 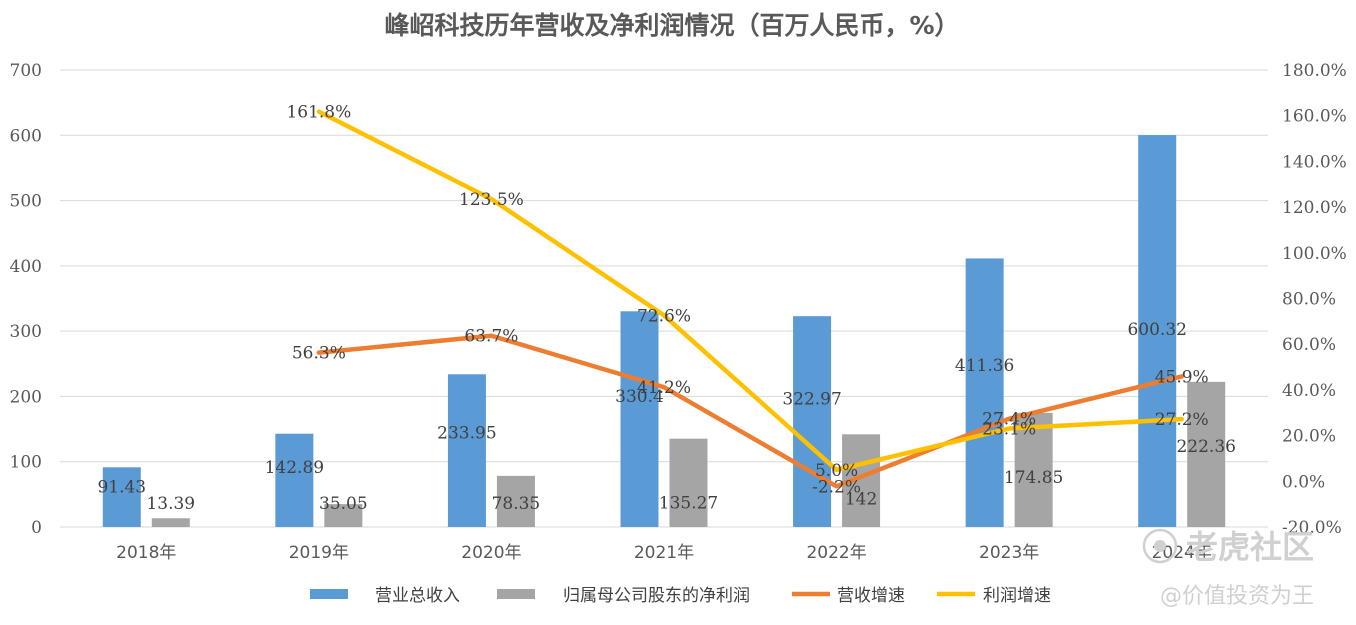 What do you see at coordinates (1303, 482) in the screenshot?
I see `right-tick-label: 0.0%` at bounding box center [1303, 482].